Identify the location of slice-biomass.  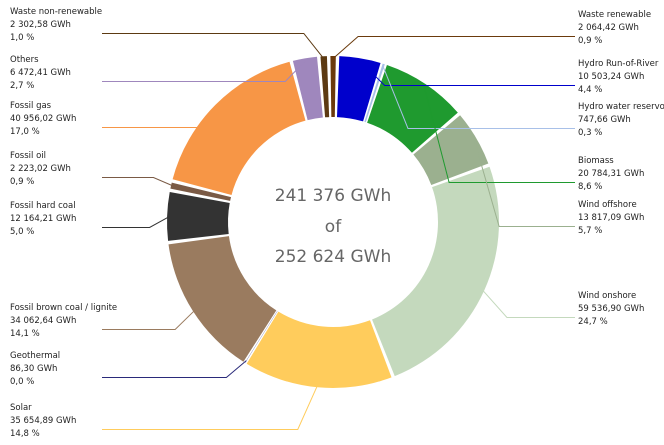
(412, 109).